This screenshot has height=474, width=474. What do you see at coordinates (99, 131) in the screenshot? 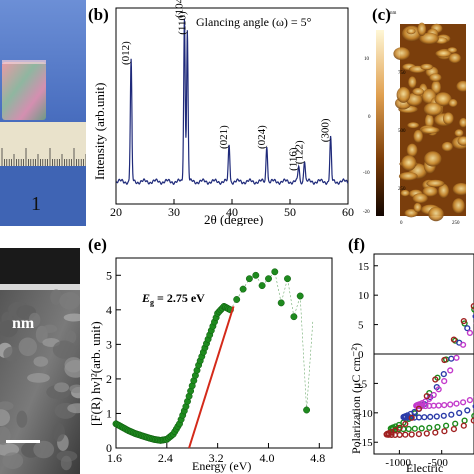
I see `xrd-ylabel: Intensity (arb.unit)` at bounding box center [99, 131].